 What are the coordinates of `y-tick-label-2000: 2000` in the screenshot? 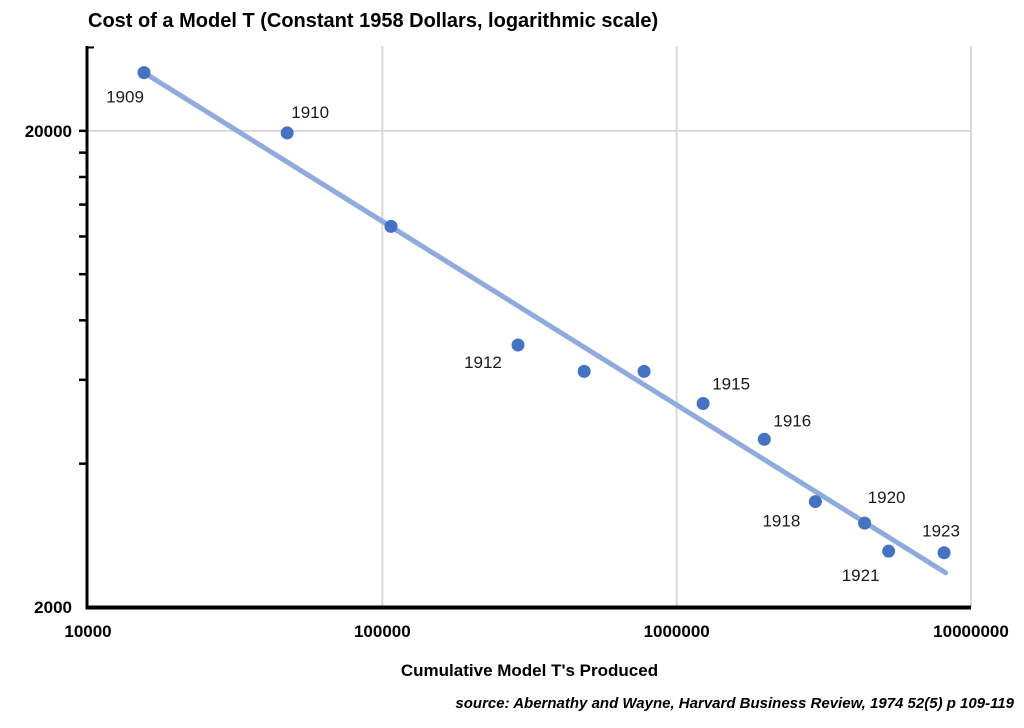 It's located at (53, 607).